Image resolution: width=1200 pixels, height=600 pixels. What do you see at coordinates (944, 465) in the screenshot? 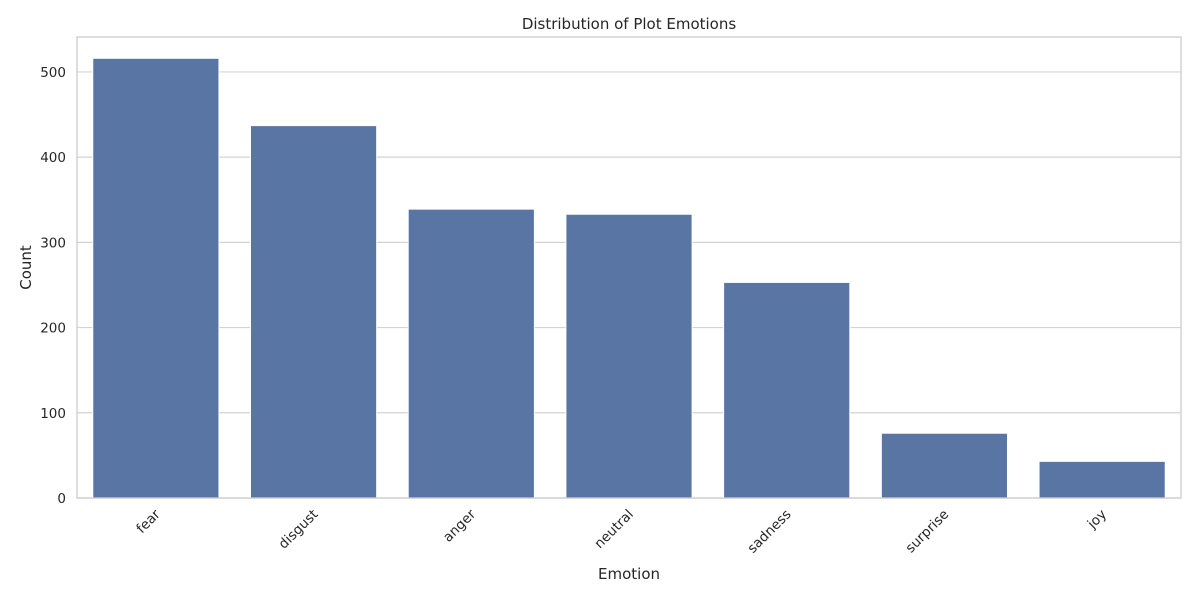
I see `bar-surprise` at bounding box center [944, 465].